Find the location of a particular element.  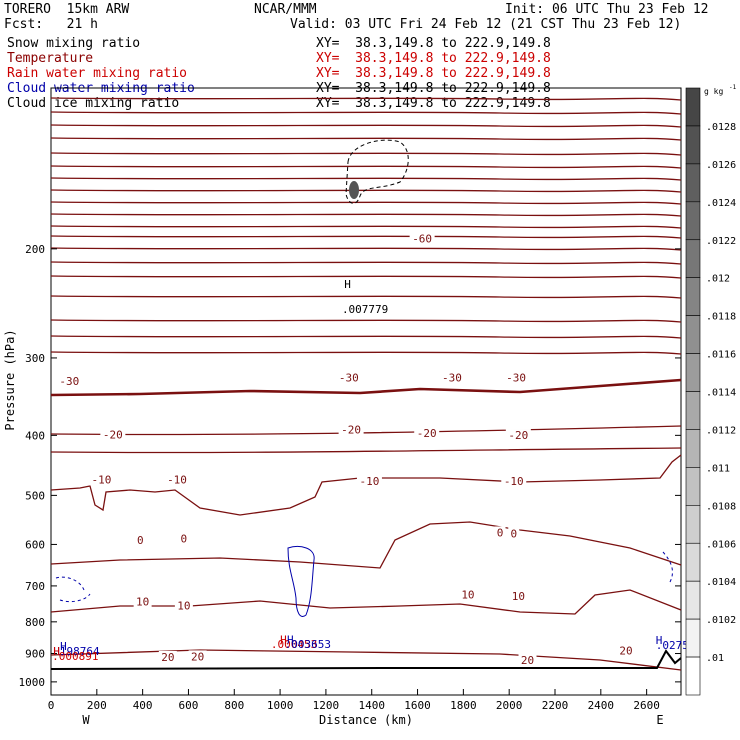

colorbar-unit-exponent: -1 is located at coordinates (733, 87).